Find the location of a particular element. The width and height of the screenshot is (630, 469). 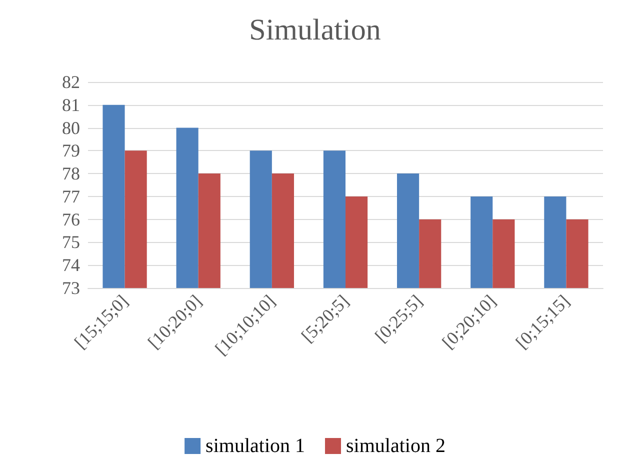

chart-title: Simulation is located at coordinates (315, 30).